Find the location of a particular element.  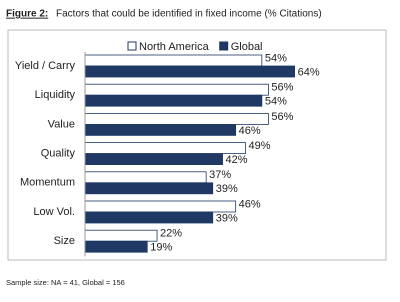

legend-label: North America is located at coordinates (174, 47).